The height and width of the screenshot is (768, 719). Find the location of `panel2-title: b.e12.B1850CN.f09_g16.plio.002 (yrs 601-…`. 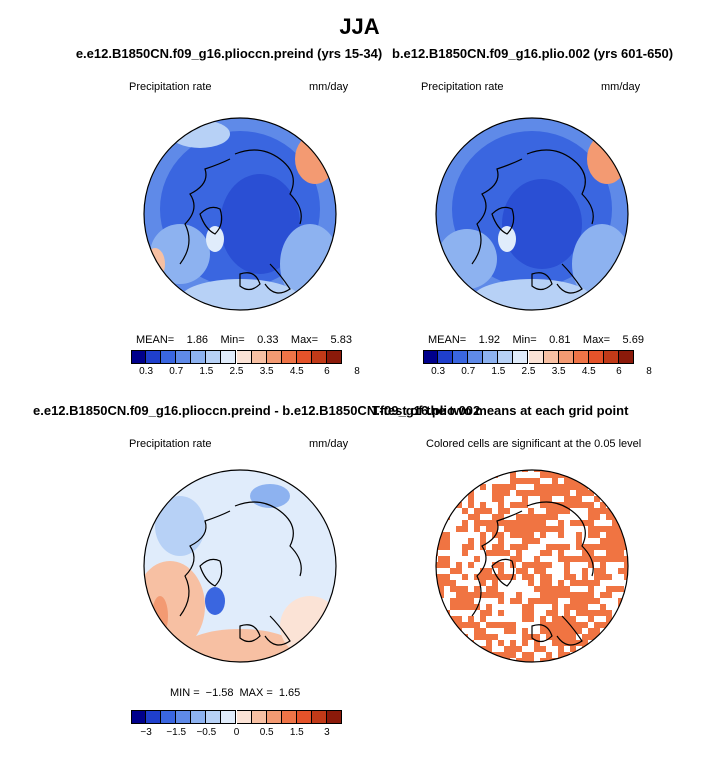

panel2-title: b.e12.B1850CN.f09_g16.plio.002 (yrs 601-… is located at coordinates (533, 53).